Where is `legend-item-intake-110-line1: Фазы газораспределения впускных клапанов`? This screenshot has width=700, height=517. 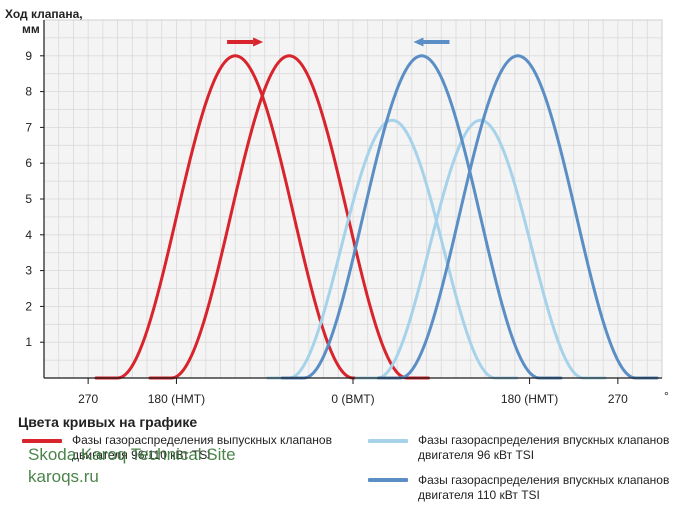
legend-item-intake-110-line1: Фазы газораспределения впускных клапанов is located at coordinates (544, 480).